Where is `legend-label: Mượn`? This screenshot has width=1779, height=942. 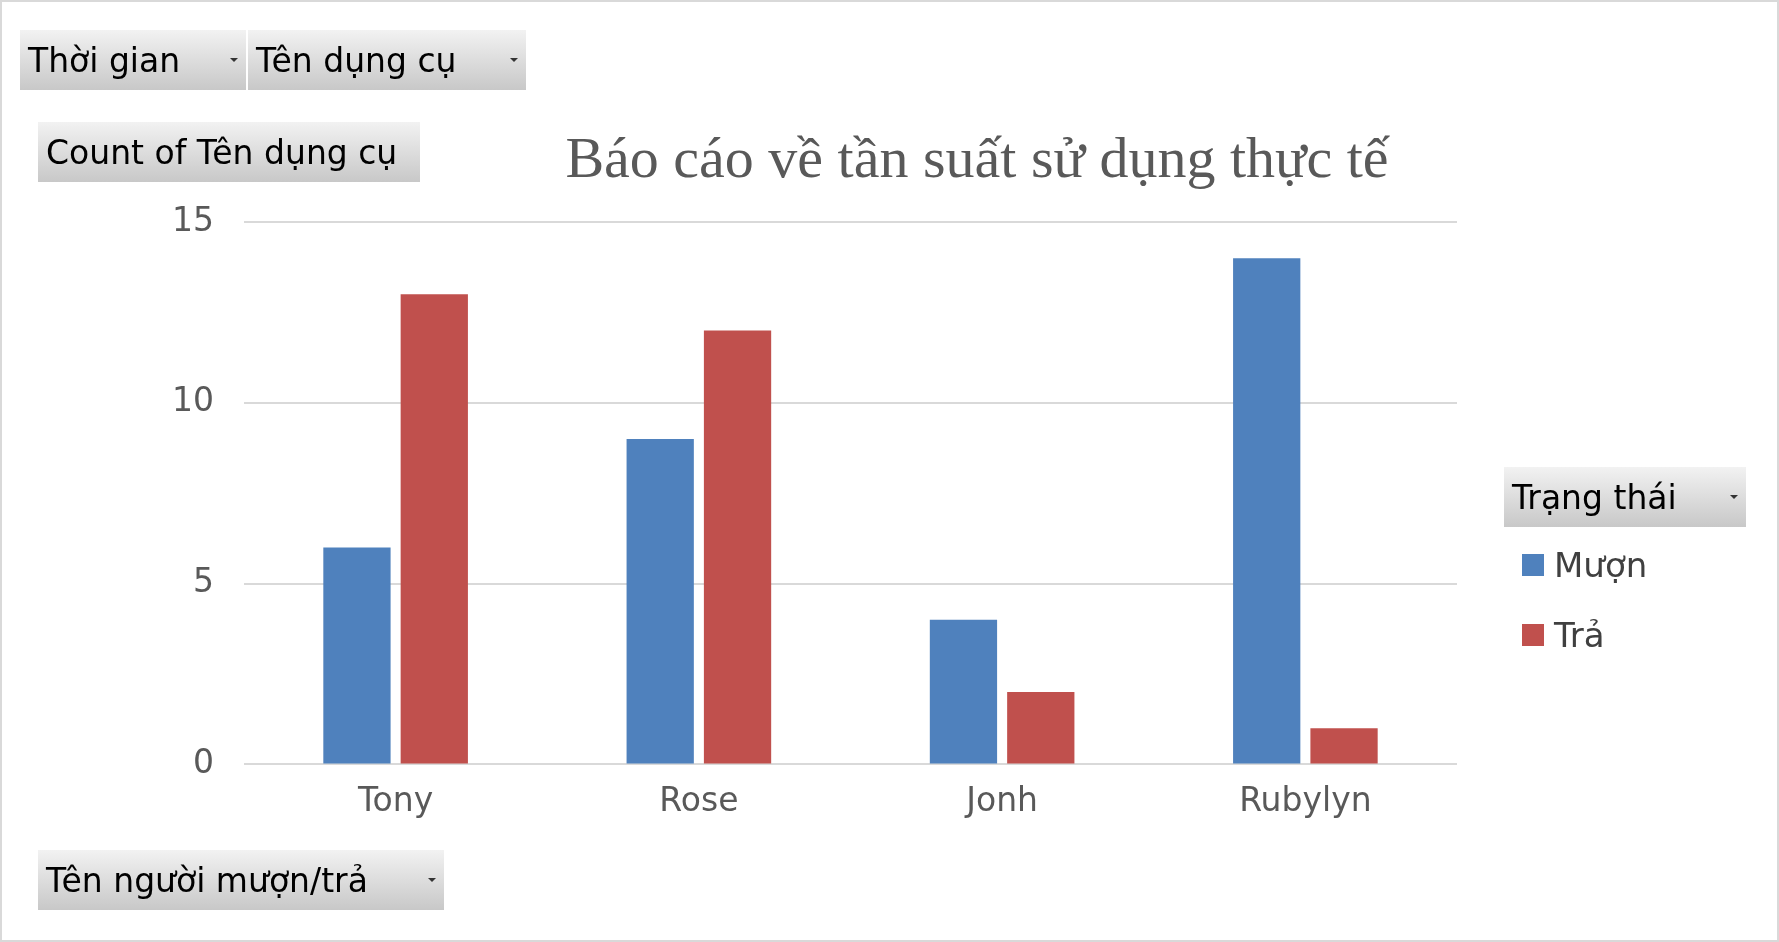 legend-label: Mượn is located at coordinates (1601, 565).